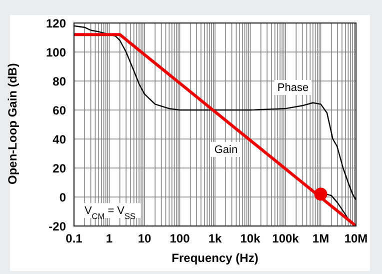  Describe the element at coordinates (293, 88) in the screenshot. I see `annotation: Phase` at that location.